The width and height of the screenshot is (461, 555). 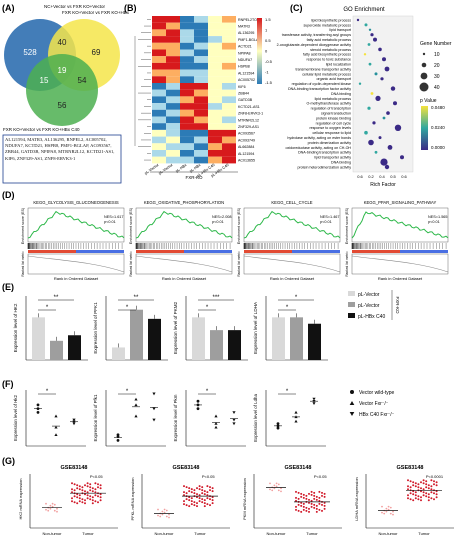 What do you see at coordinates (438, 127) in the screenshot?
I see `go-p-ticks: 0.0480 0.0240 0.0000` at bounding box center [438, 127].